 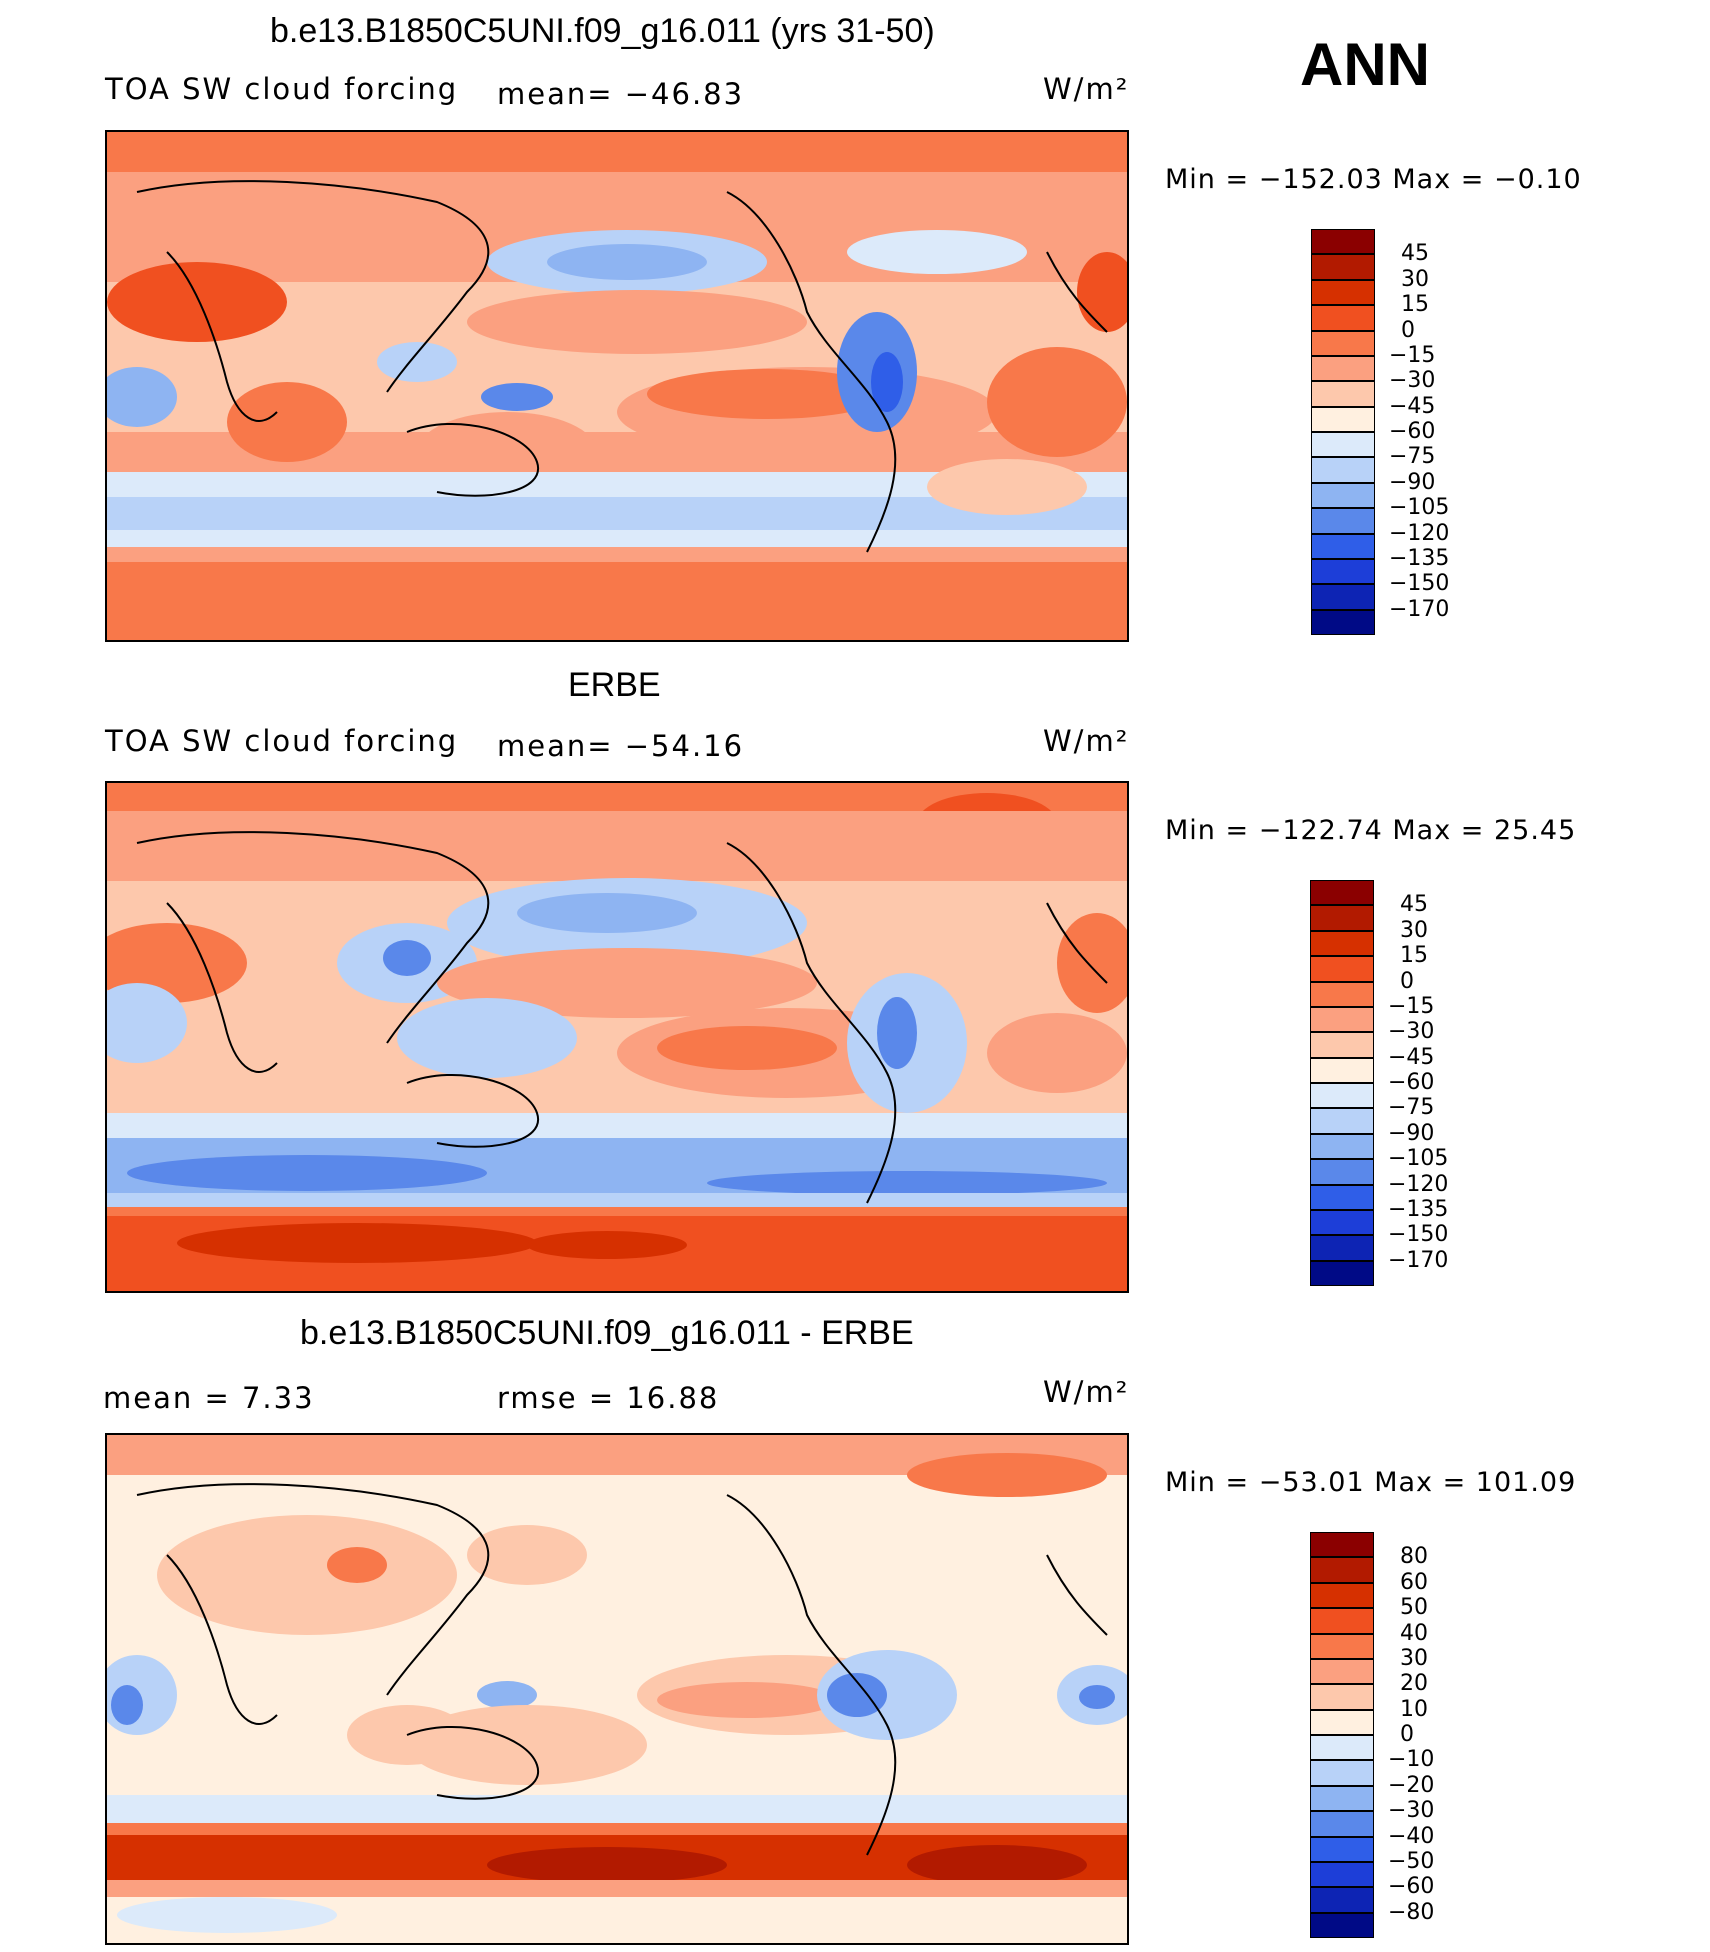 I want to click on colorbar-tick-label: 10, so click(x=1414, y=1709).